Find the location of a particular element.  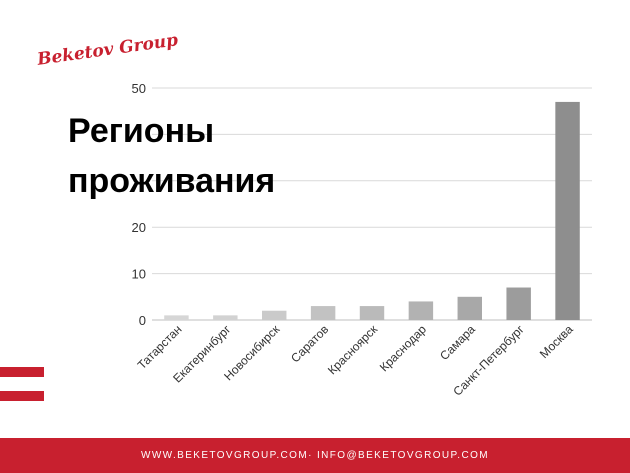

accent-stripe-top is located at coordinates (22, 372).